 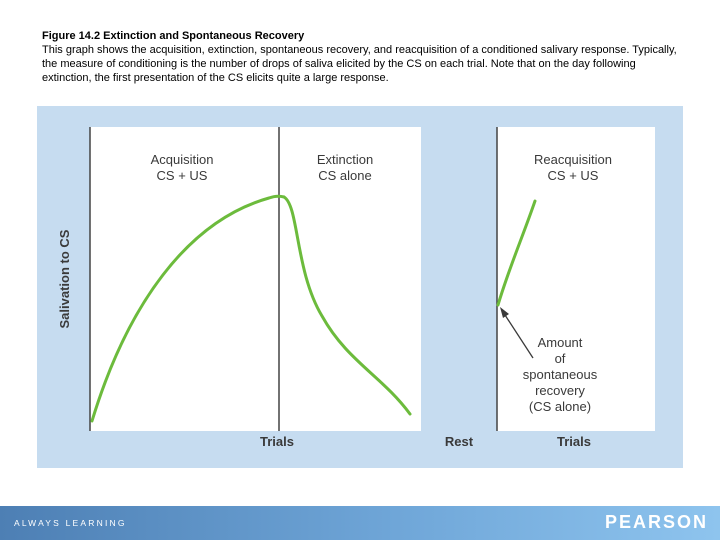 I want to click on x-label-rest: Rest, so click(x=459, y=441).